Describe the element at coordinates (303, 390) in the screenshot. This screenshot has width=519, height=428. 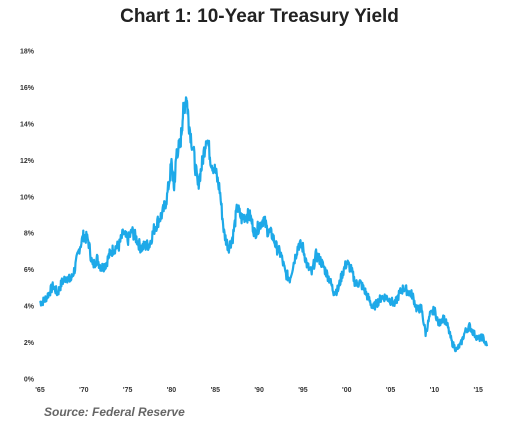
I see `x-tick-label: '95` at that location.